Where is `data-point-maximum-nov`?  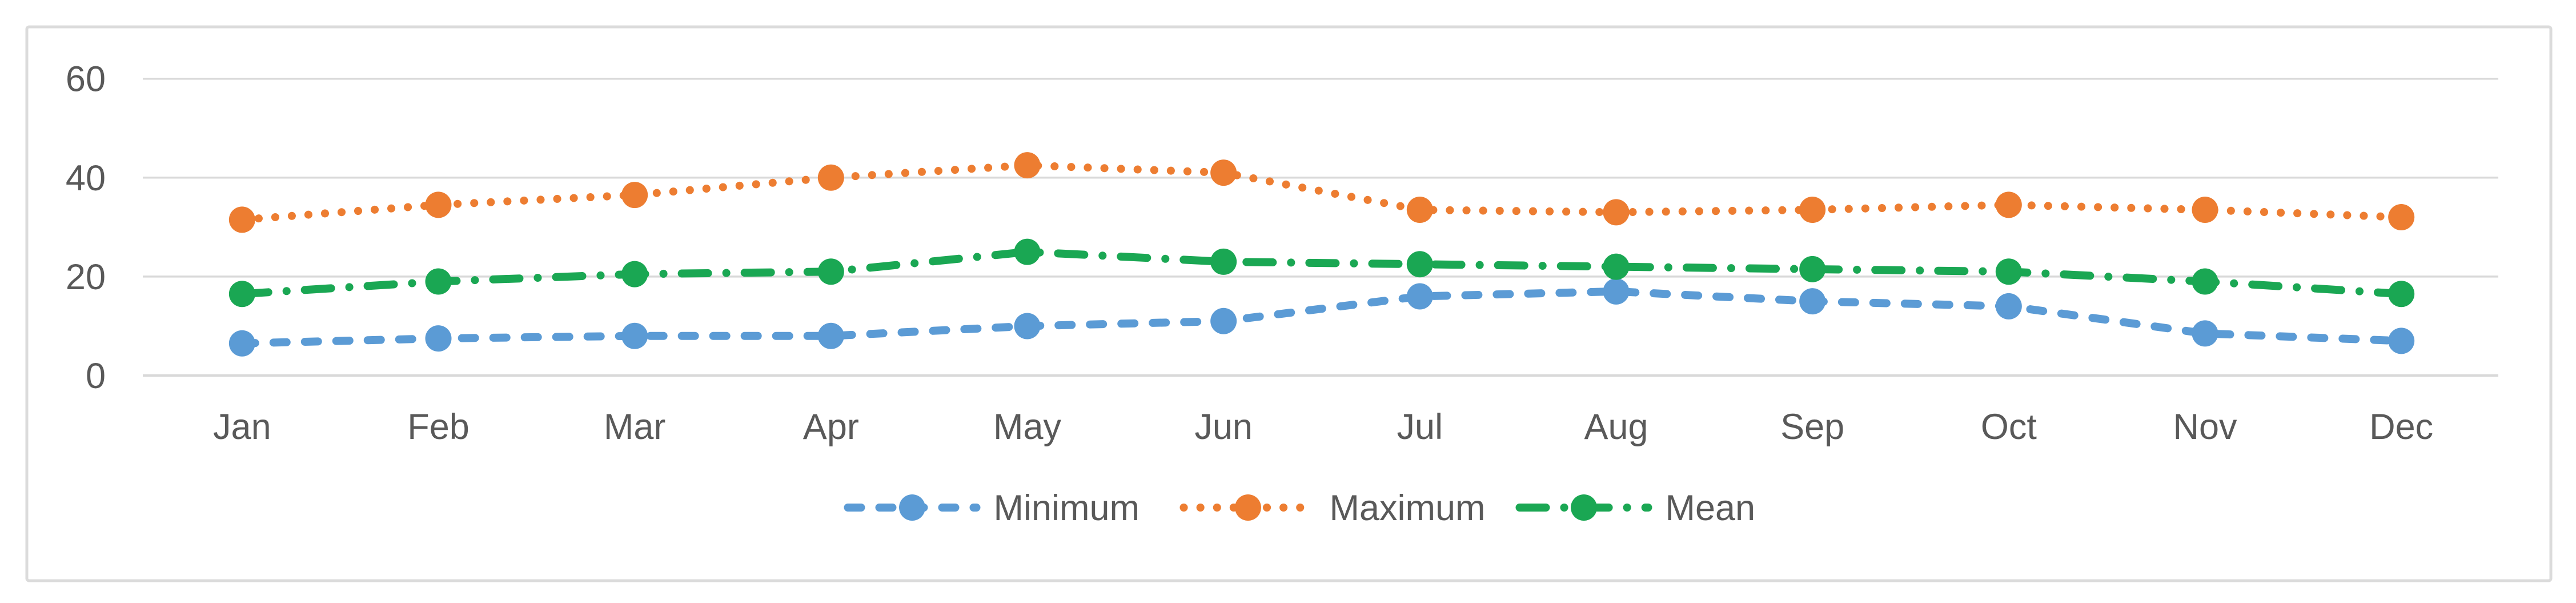 data-point-maximum-nov is located at coordinates (2205, 210).